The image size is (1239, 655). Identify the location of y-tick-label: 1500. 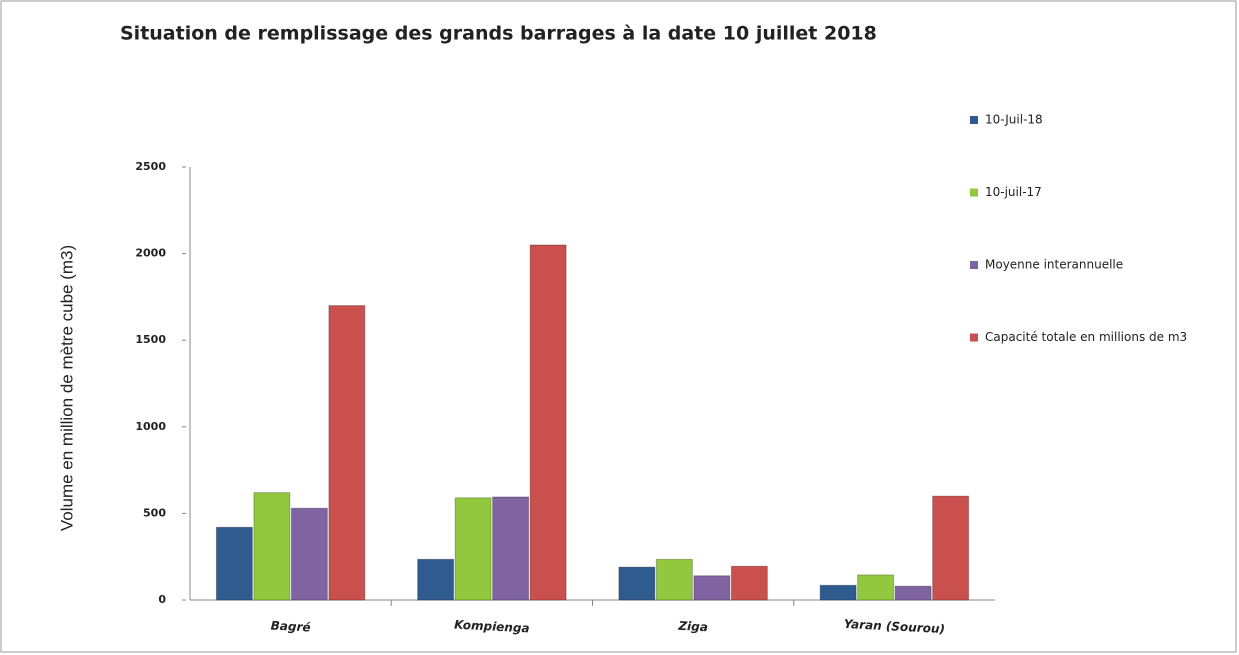
(150, 339).